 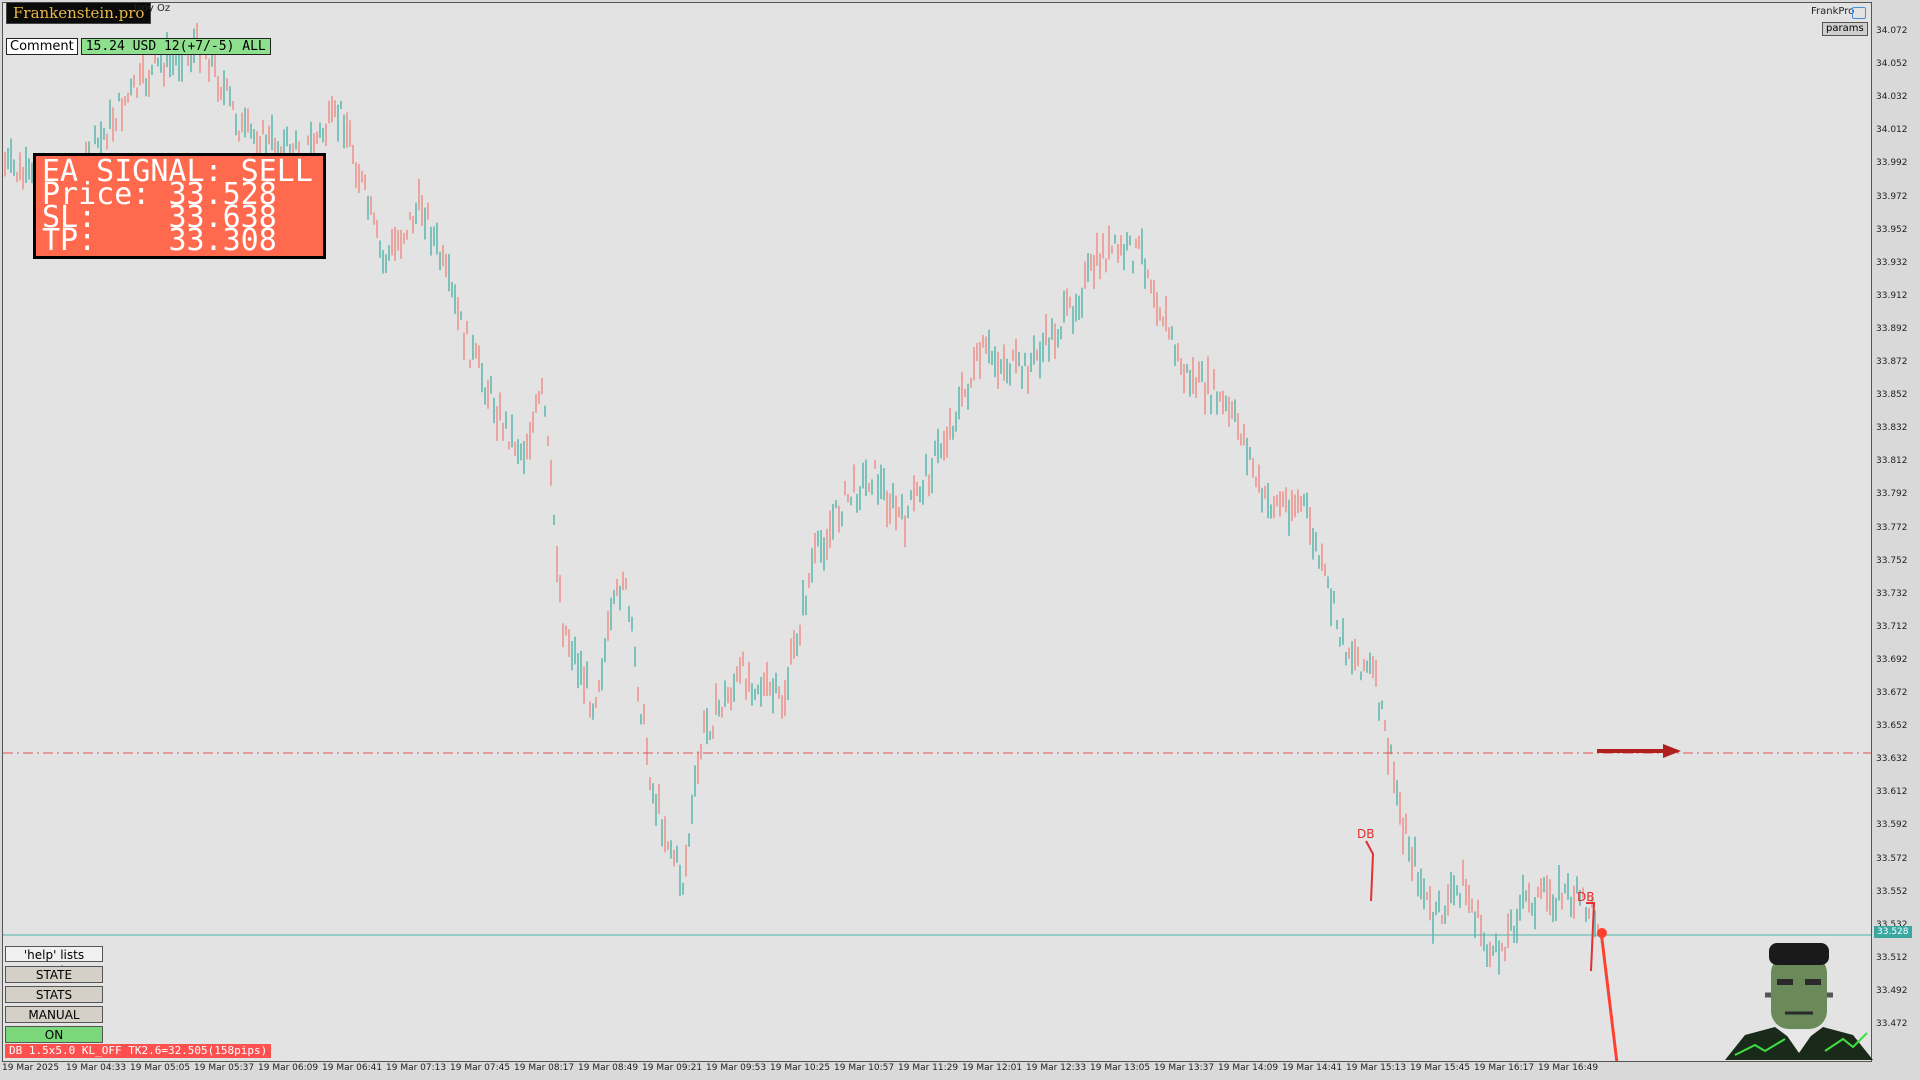 I want to click on db-marker-1-line, so click(x=1370, y=871).